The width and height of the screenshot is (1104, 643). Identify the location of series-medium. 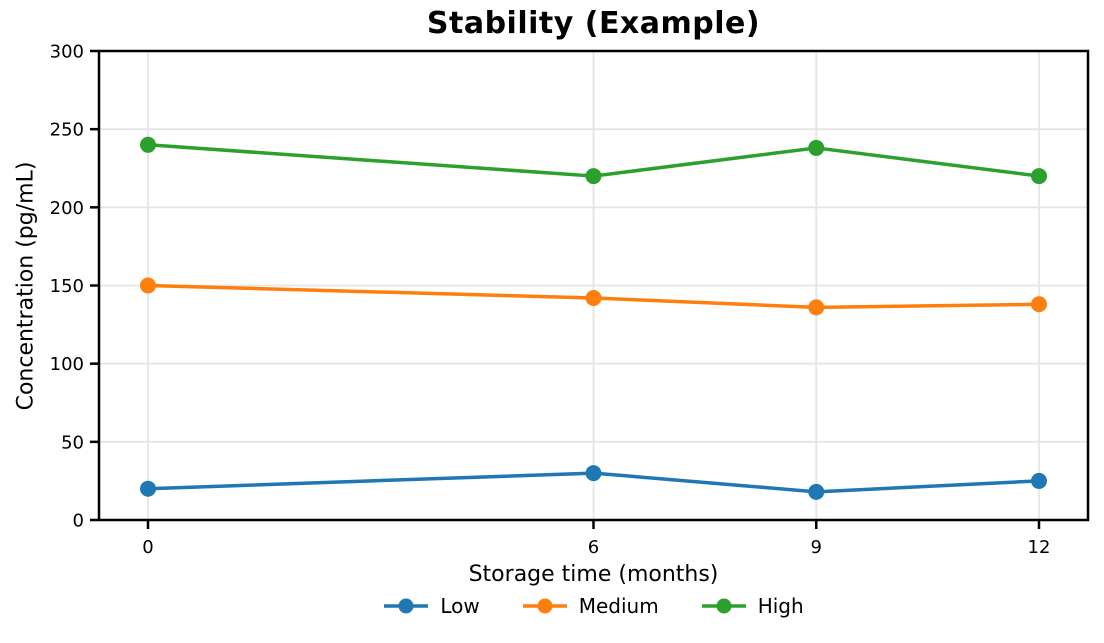
(593, 296).